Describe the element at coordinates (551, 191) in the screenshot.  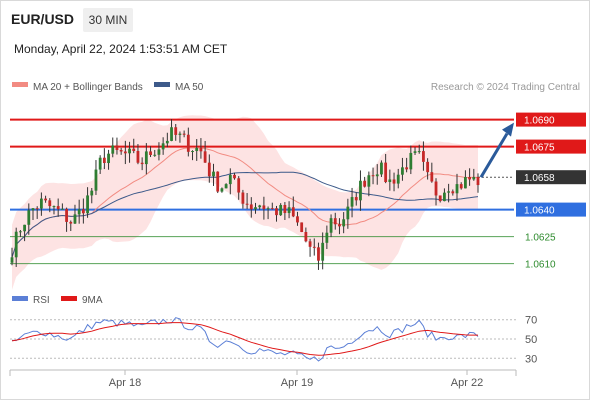
I see `price-level-labels: 1.0690 1.0675 1.0658 1.0640 1.0625 1.0610` at that location.